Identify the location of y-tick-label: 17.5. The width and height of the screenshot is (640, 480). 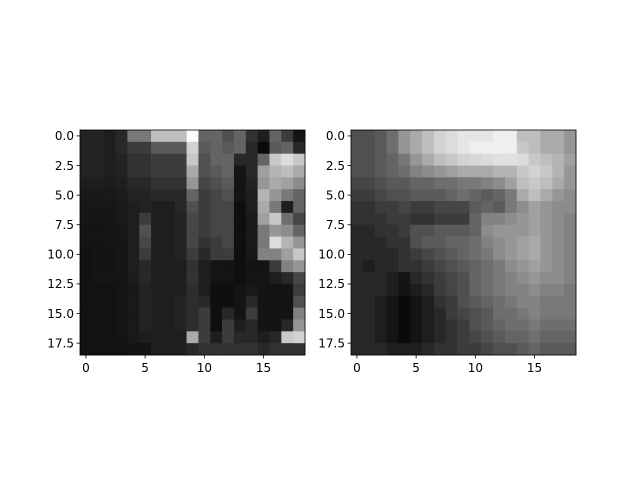
(60, 343).